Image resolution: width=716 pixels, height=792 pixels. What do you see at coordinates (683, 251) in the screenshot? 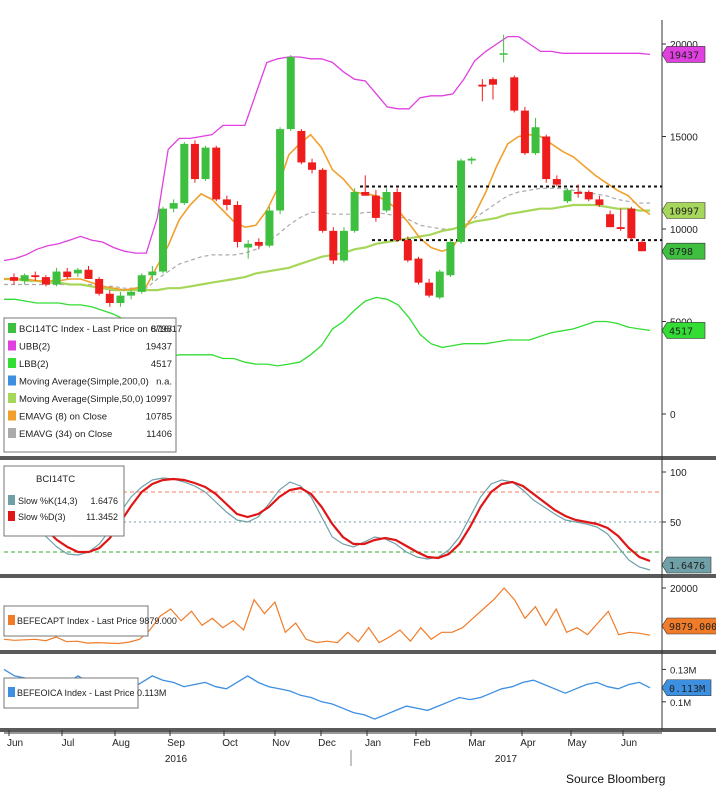
I see `tag-last: 8798` at bounding box center [683, 251].